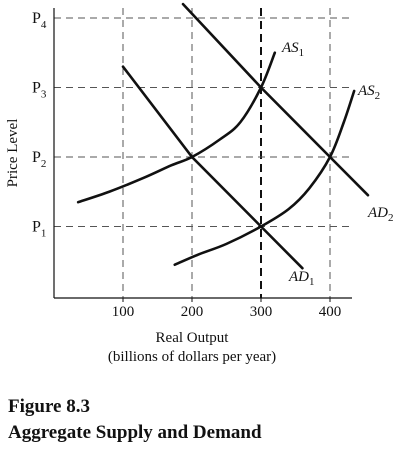 Image resolution: width=414 pixels, height=451 pixels. I want to click on curve-label-ad2: AD2, so click(380, 214).